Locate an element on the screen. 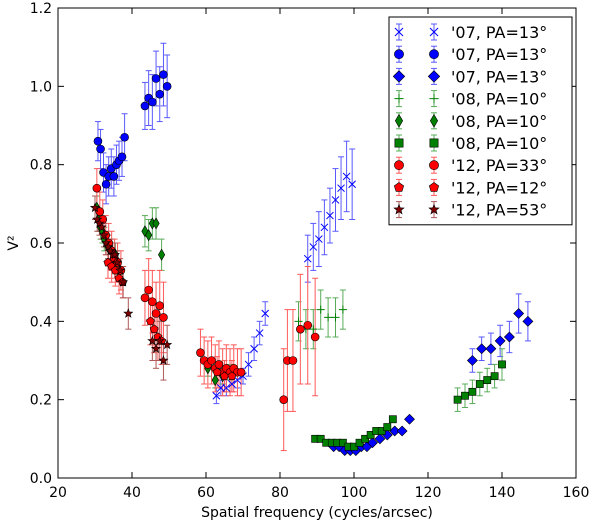 Image resolution: width=600 pixels, height=524 pixels. y-tick-label: 0.0 is located at coordinates (41, 479).